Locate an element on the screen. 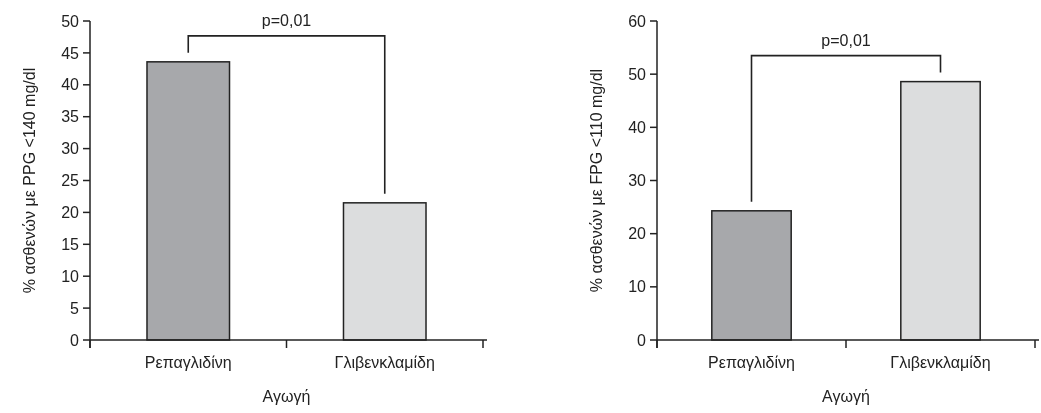 The height and width of the screenshot is (413, 1041). y-axis-title: % ασθενών με PPG <140 mg/dl is located at coordinates (29, 180).